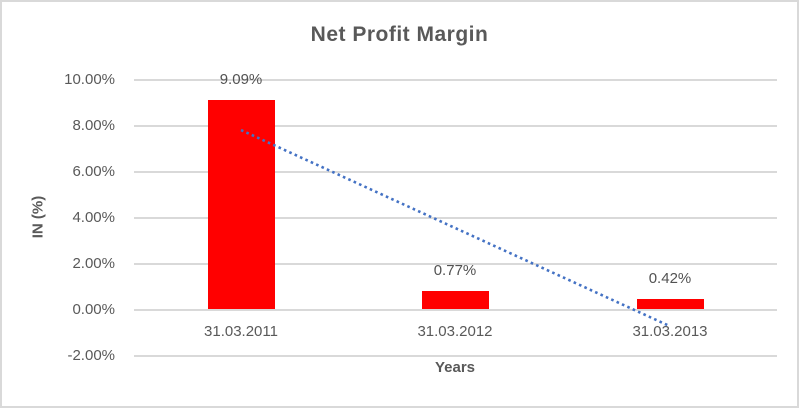 This screenshot has height=408, width=799. Describe the element at coordinates (241, 204) in the screenshot. I see `bar-31.03.2011` at that location.